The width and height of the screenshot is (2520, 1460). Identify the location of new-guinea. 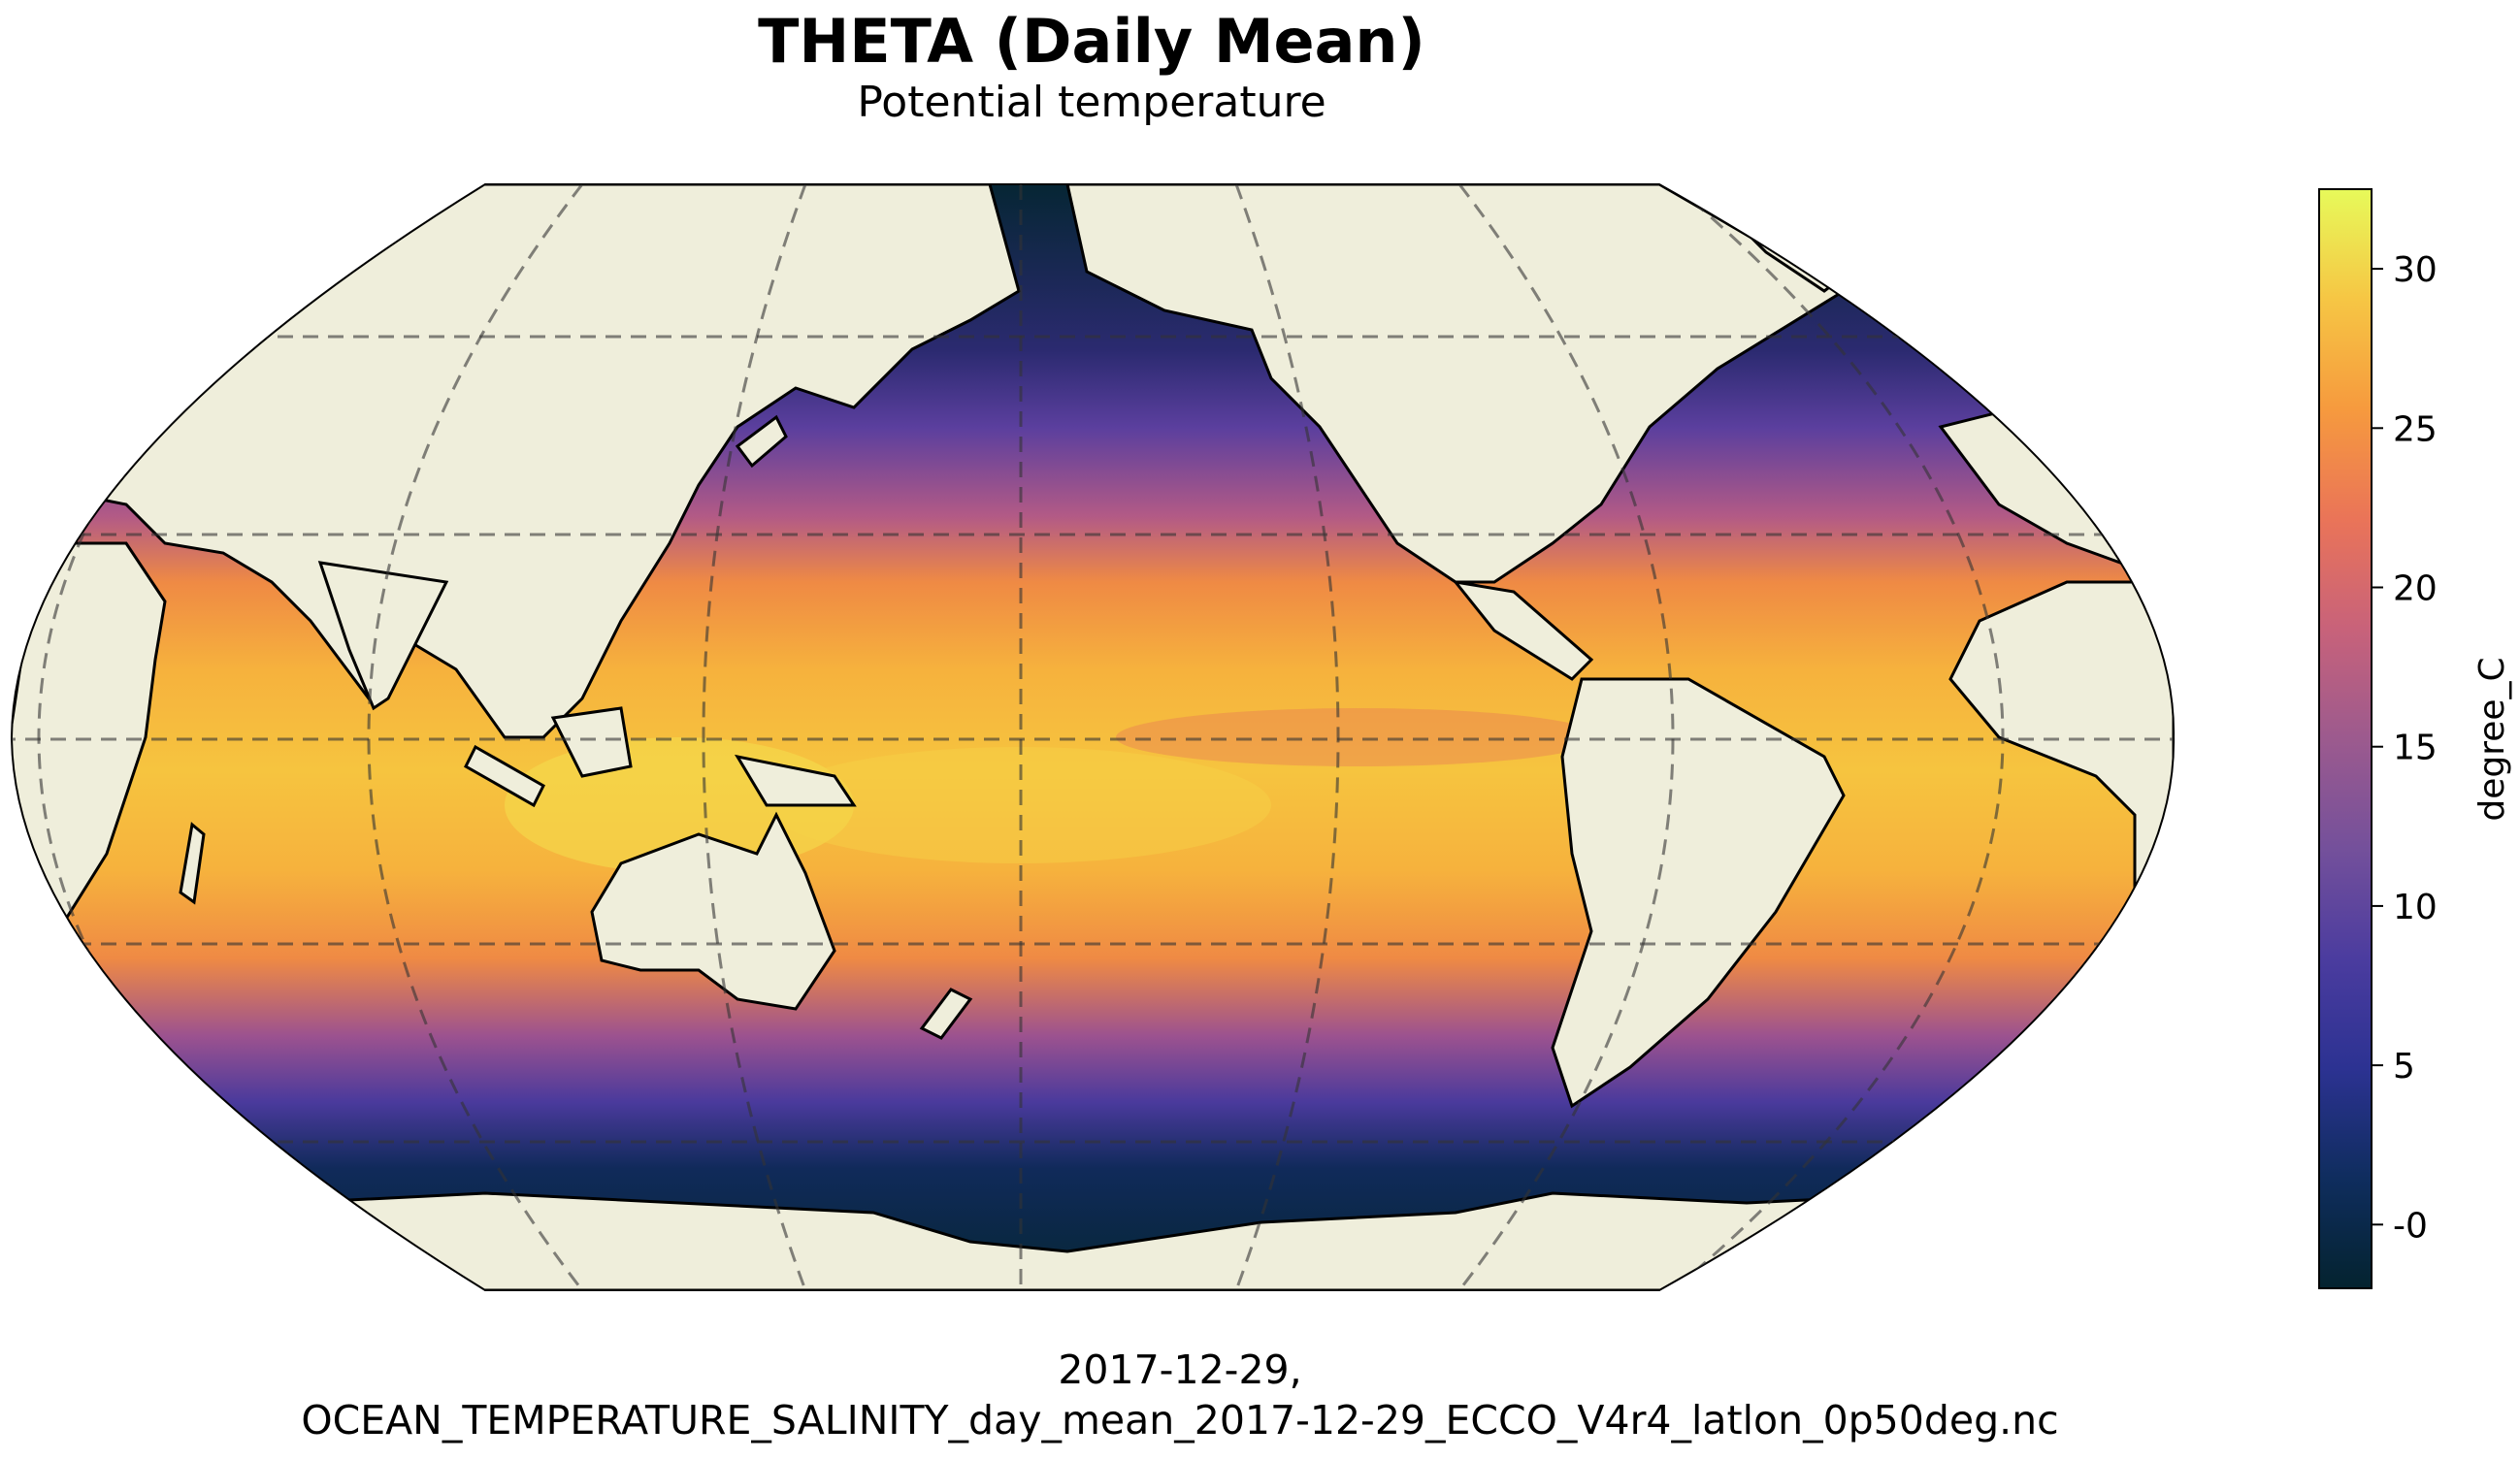
(795, 780).